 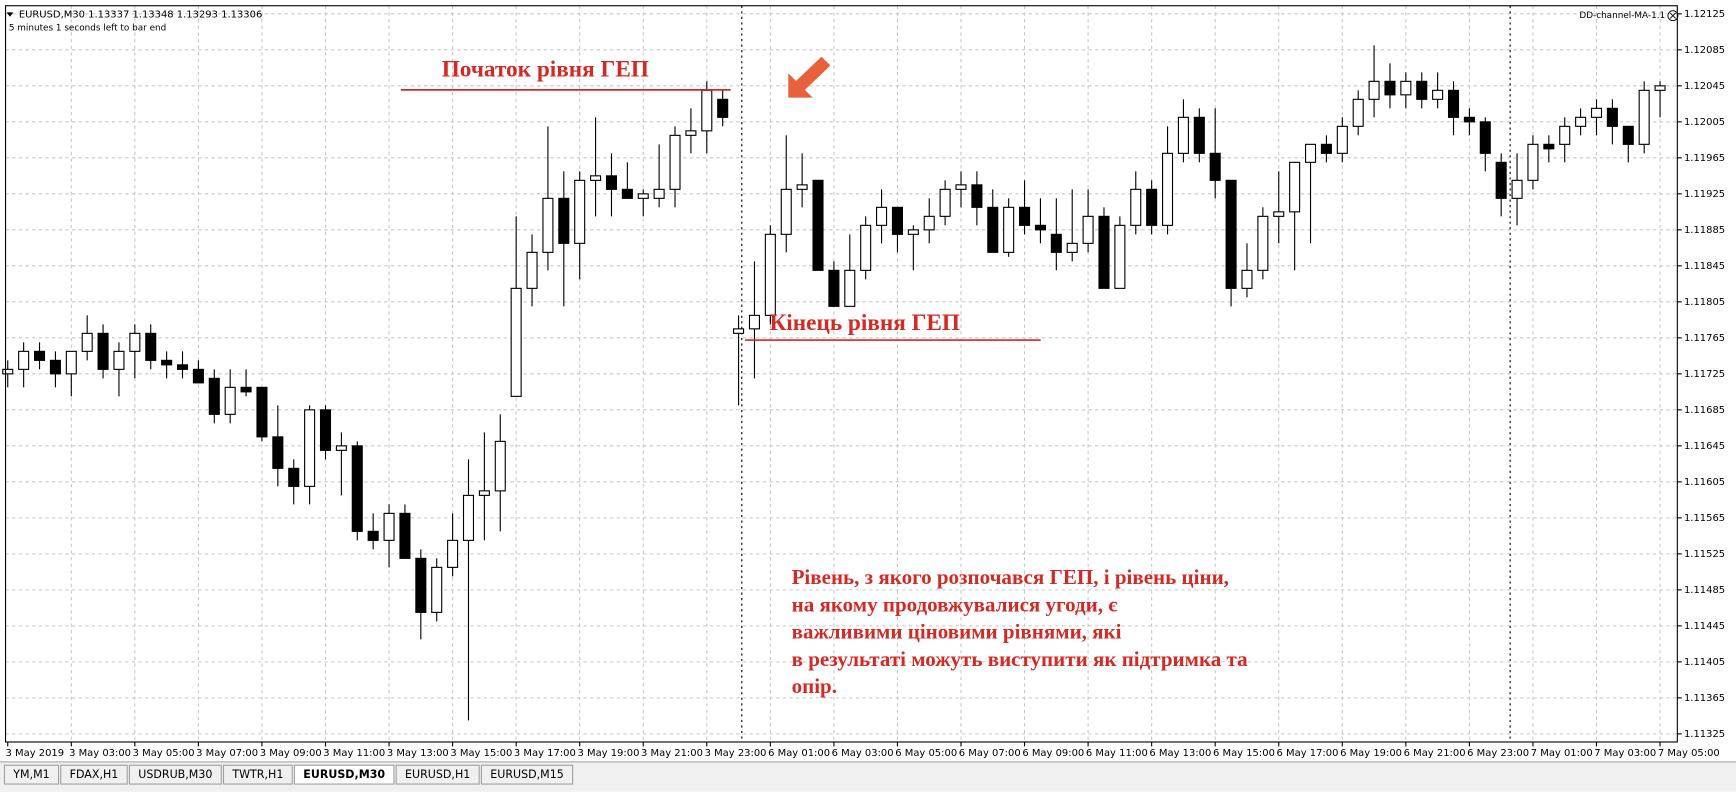 I want to click on x-tick-label: 6 May 11:00, so click(x=1117, y=753).